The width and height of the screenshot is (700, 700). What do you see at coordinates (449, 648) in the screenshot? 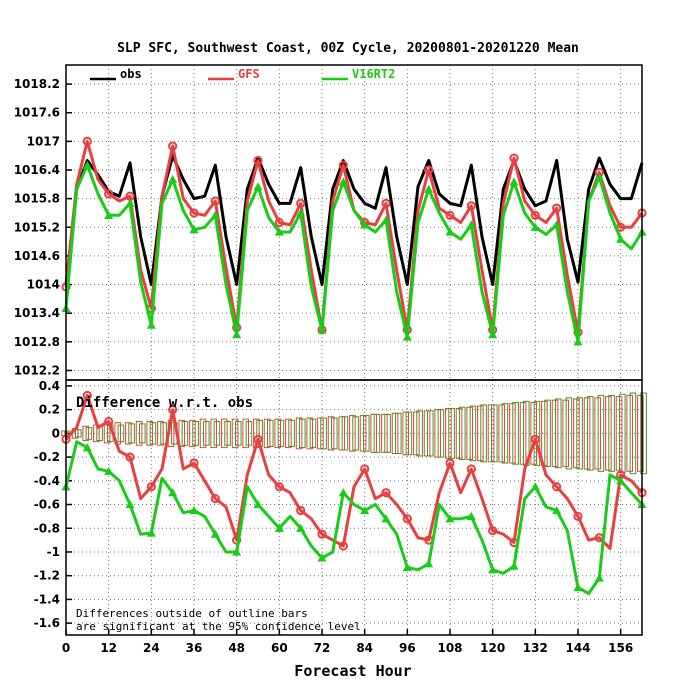
I see `x-tick-label: 108` at bounding box center [449, 648].